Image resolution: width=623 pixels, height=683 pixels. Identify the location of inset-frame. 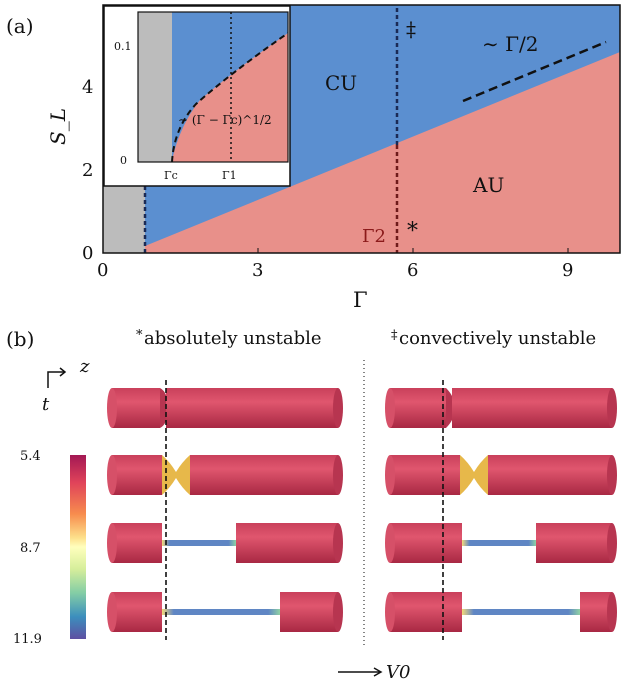
(213, 87).